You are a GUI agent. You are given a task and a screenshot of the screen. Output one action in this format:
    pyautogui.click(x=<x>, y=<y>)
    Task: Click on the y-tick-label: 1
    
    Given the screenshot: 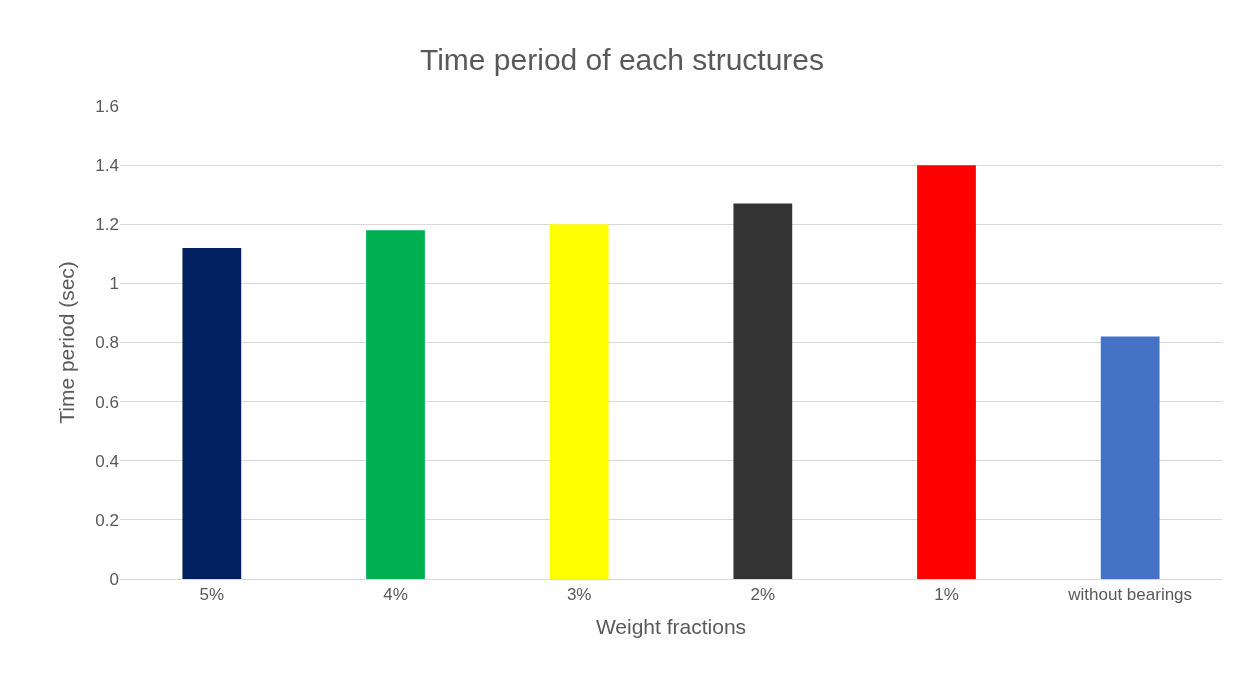 What is the action you would take?
    pyautogui.click(x=114, y=284)
    